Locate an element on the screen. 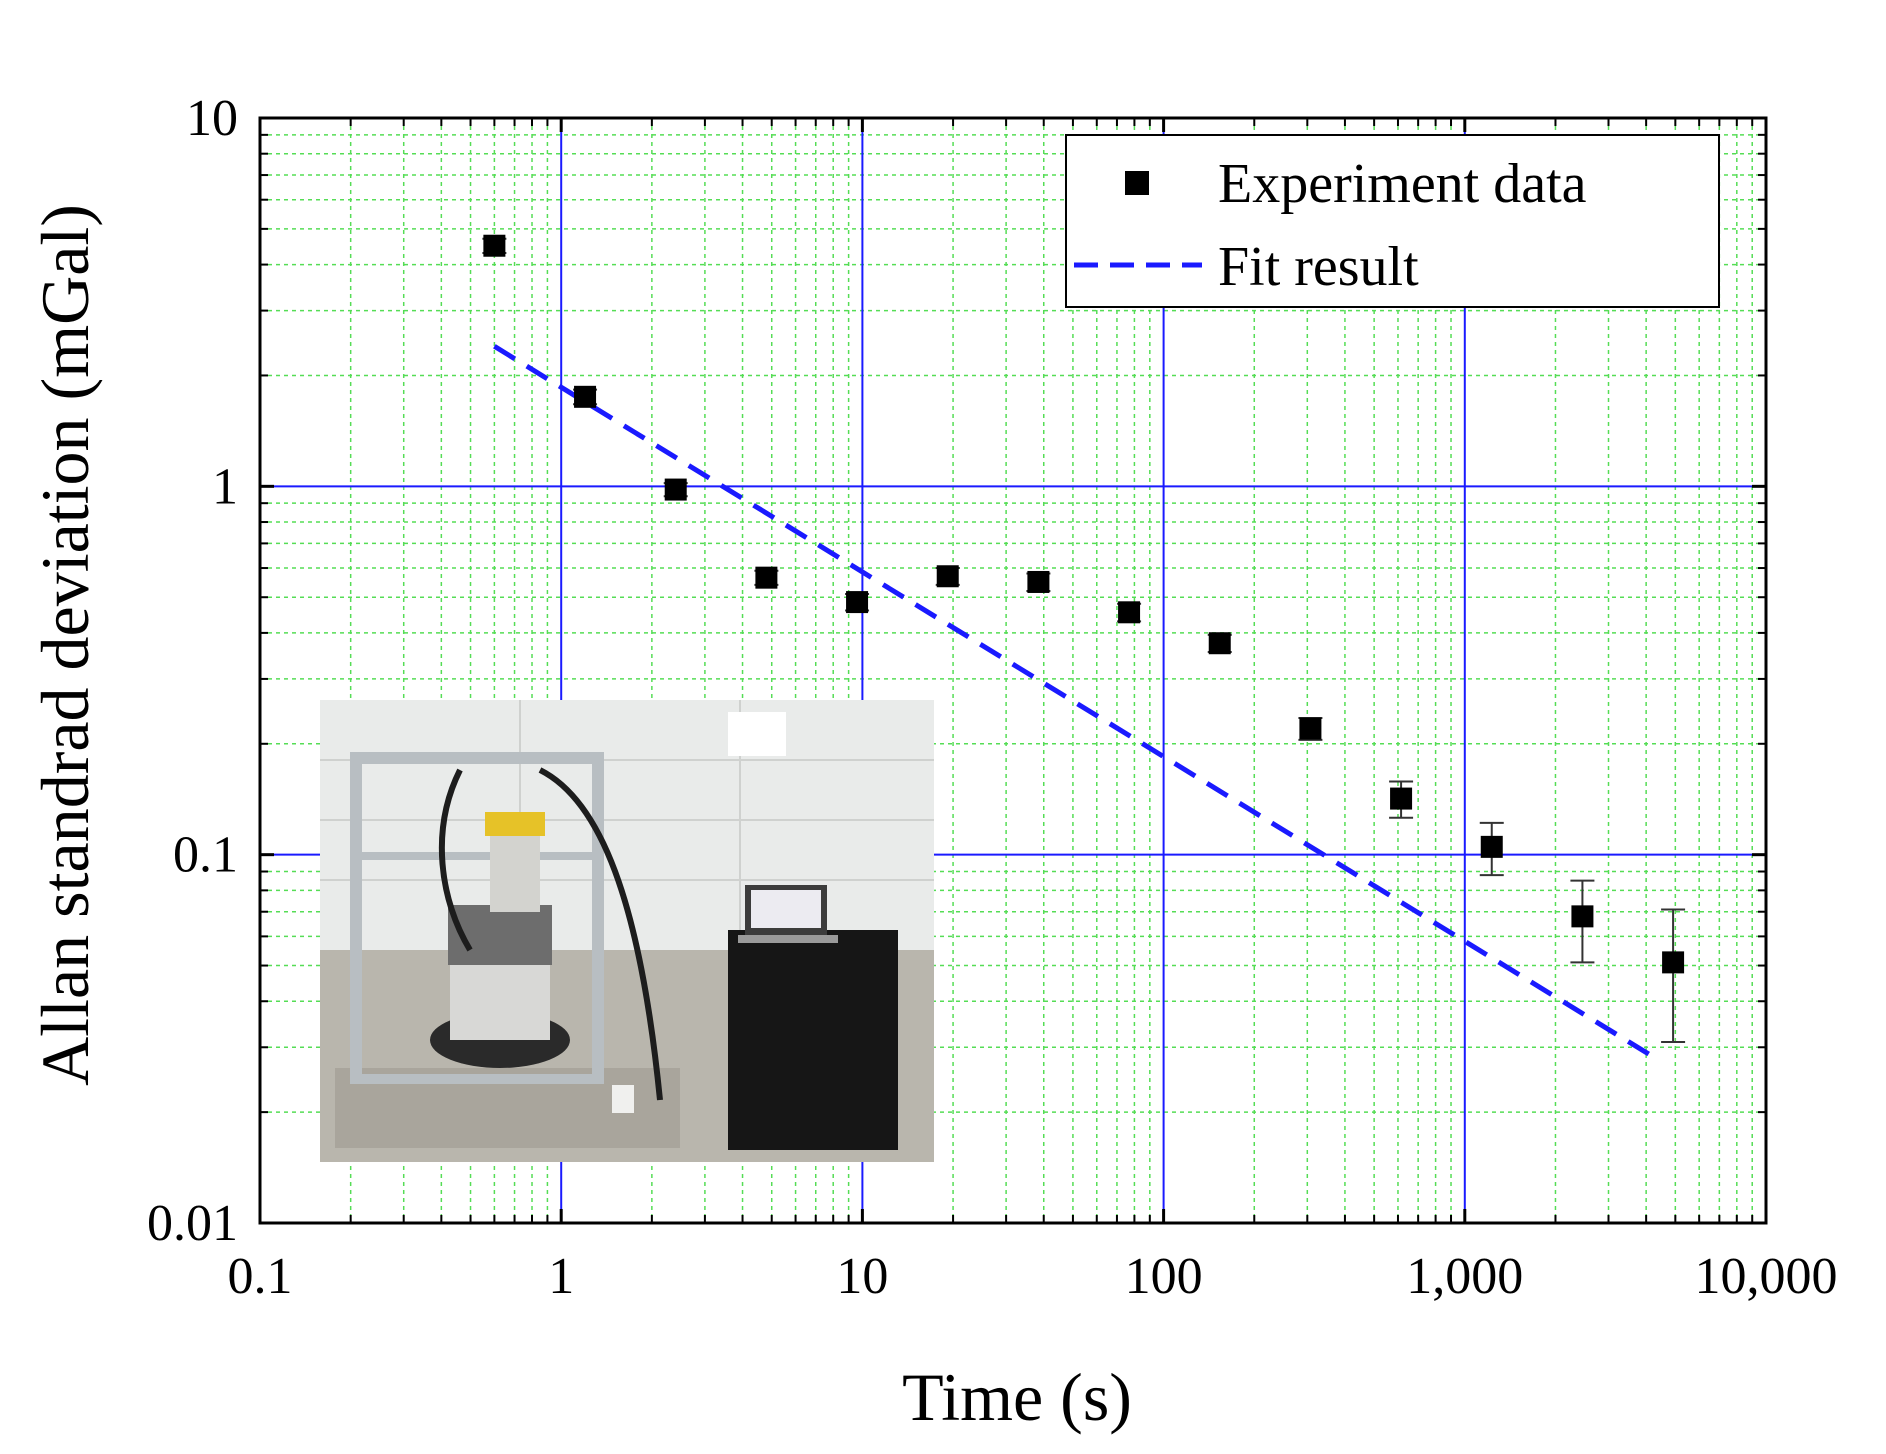  legend: Experiment data Fit result is located at coordinates (1392, 221).